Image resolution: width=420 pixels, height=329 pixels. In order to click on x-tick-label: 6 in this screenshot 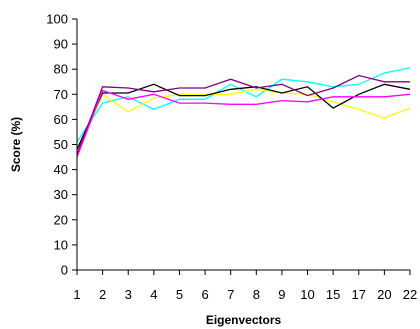, I will do `click(204, 294)`.